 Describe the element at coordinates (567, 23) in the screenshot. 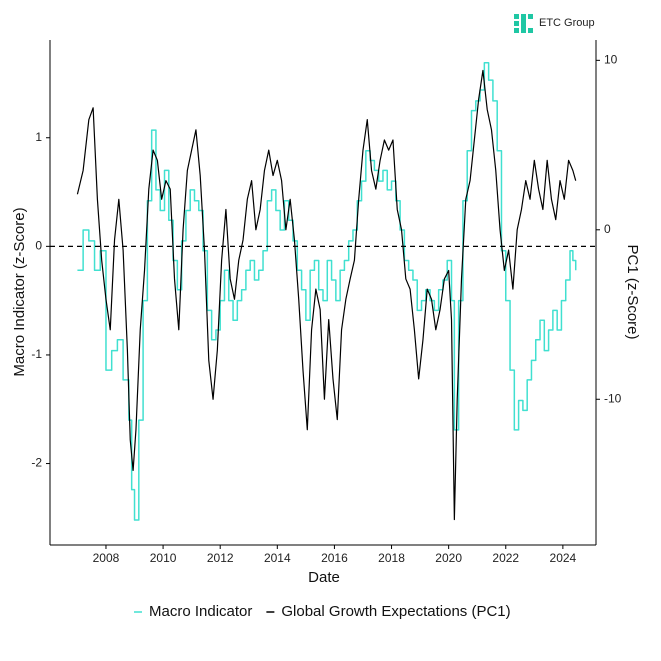

I see `logo-text: ETC Group` at that location.